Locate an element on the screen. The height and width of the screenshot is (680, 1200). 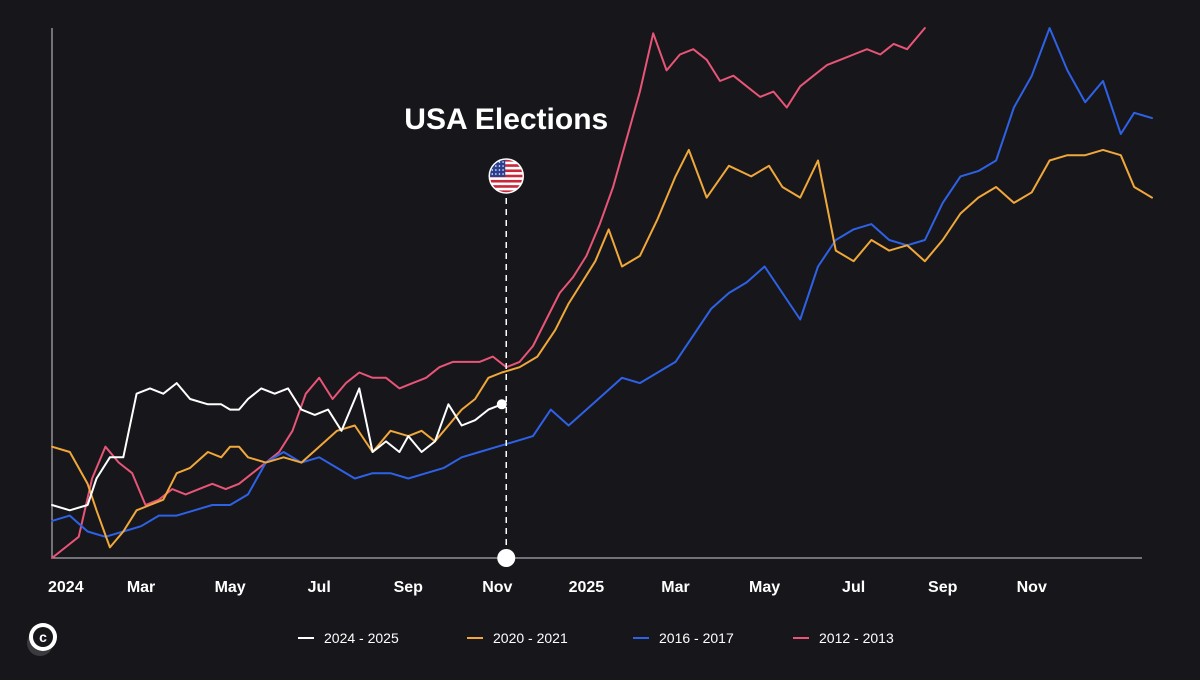
series-line-2024-2025 is located at coordinates (277, 447).